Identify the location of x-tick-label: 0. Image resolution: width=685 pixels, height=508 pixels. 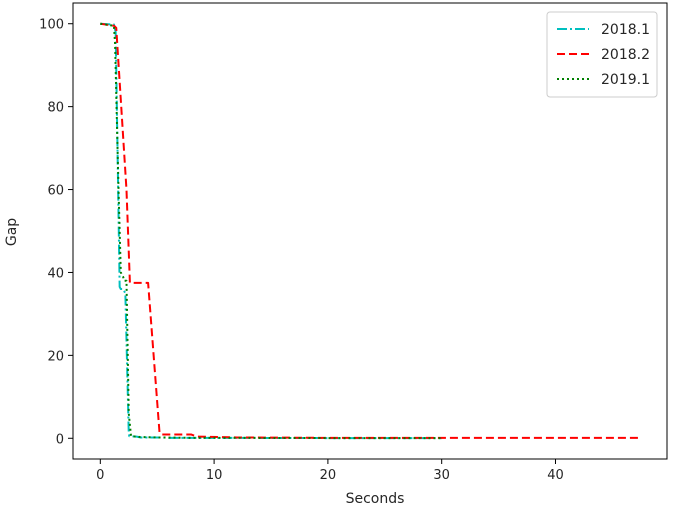
(100, 475).